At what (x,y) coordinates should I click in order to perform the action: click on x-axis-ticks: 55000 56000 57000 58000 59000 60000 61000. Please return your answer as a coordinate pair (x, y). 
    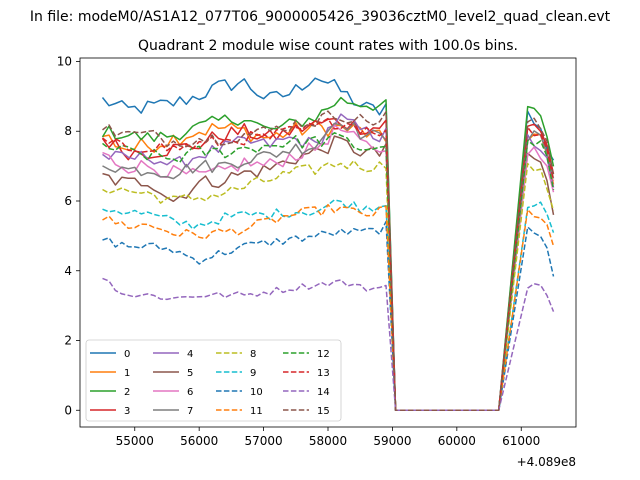
    Looking at the image, I should click on (328, 437).